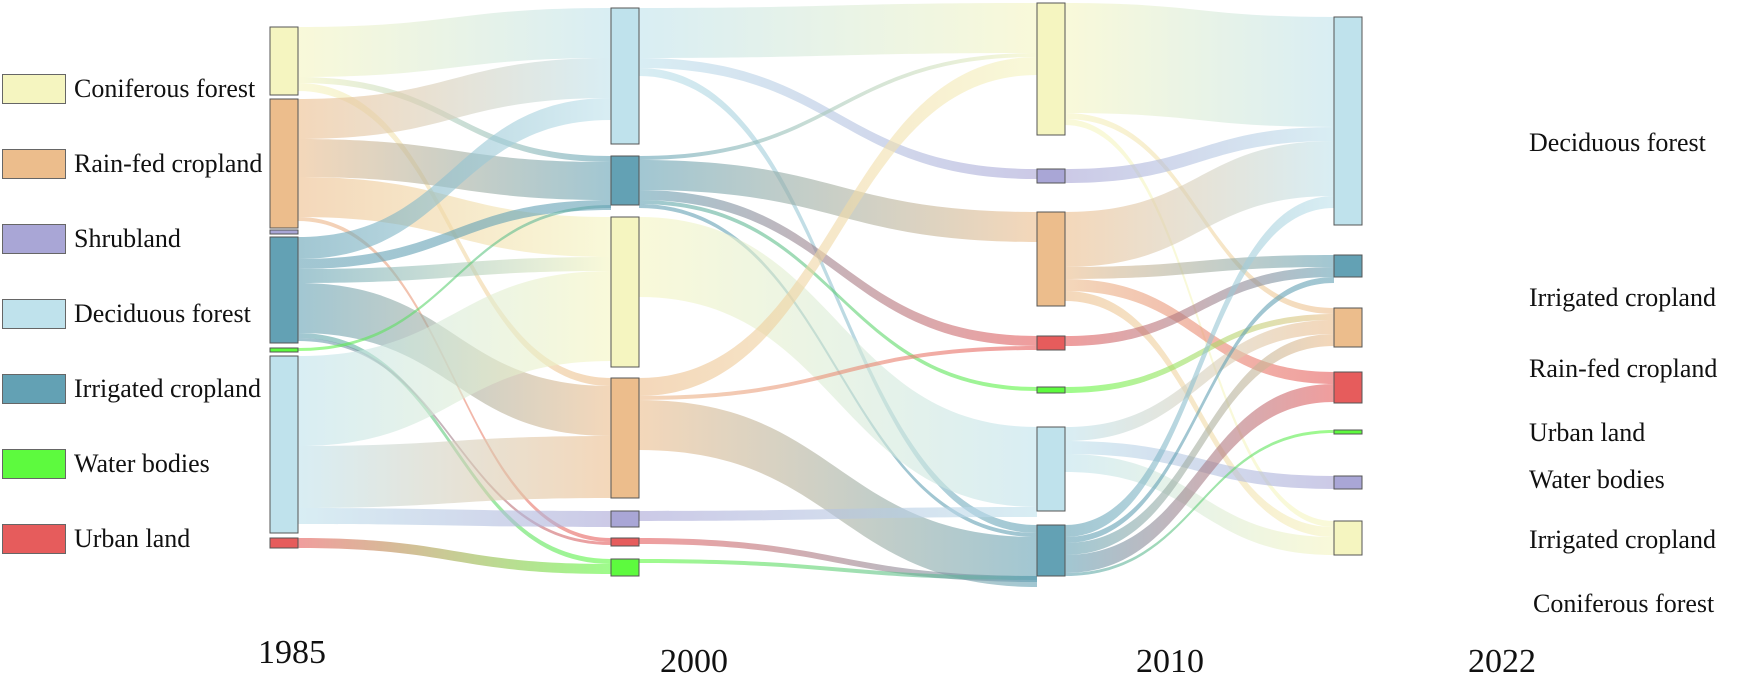 The height and width of the screenshot is (676, 1750). I want to click on flow-c10-to-d22, so click(1199, 65).